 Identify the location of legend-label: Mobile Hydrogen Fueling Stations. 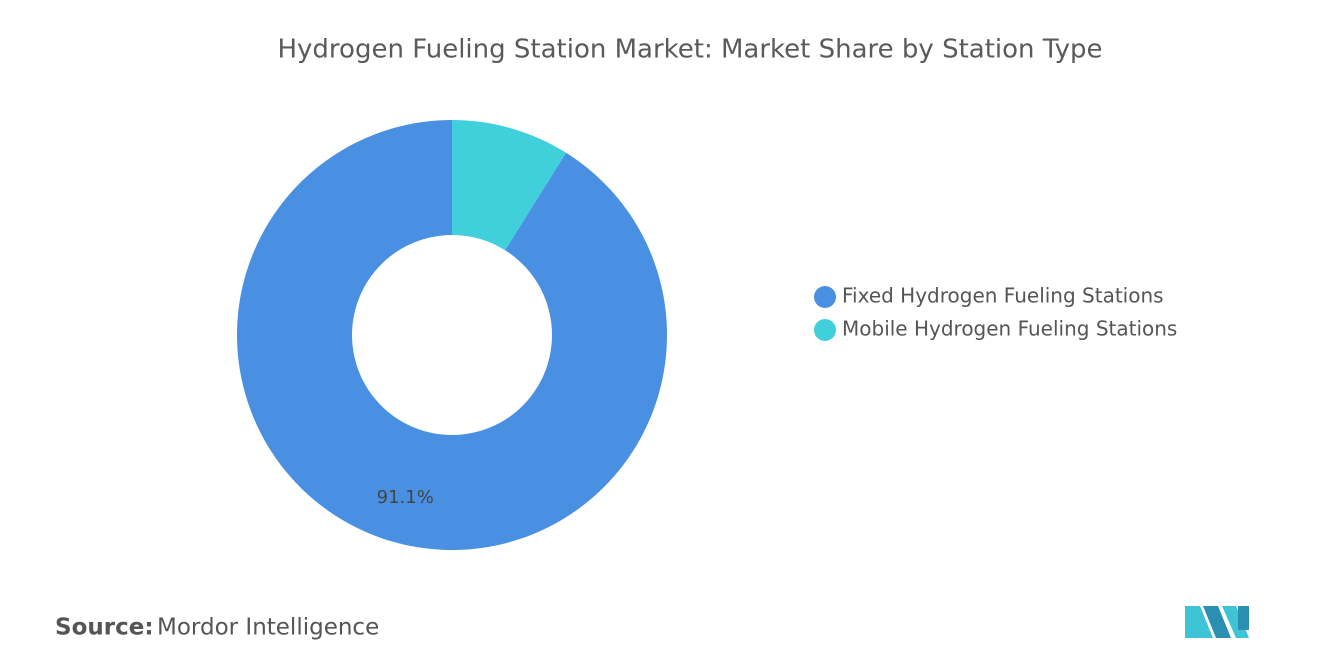
(1009, 329).